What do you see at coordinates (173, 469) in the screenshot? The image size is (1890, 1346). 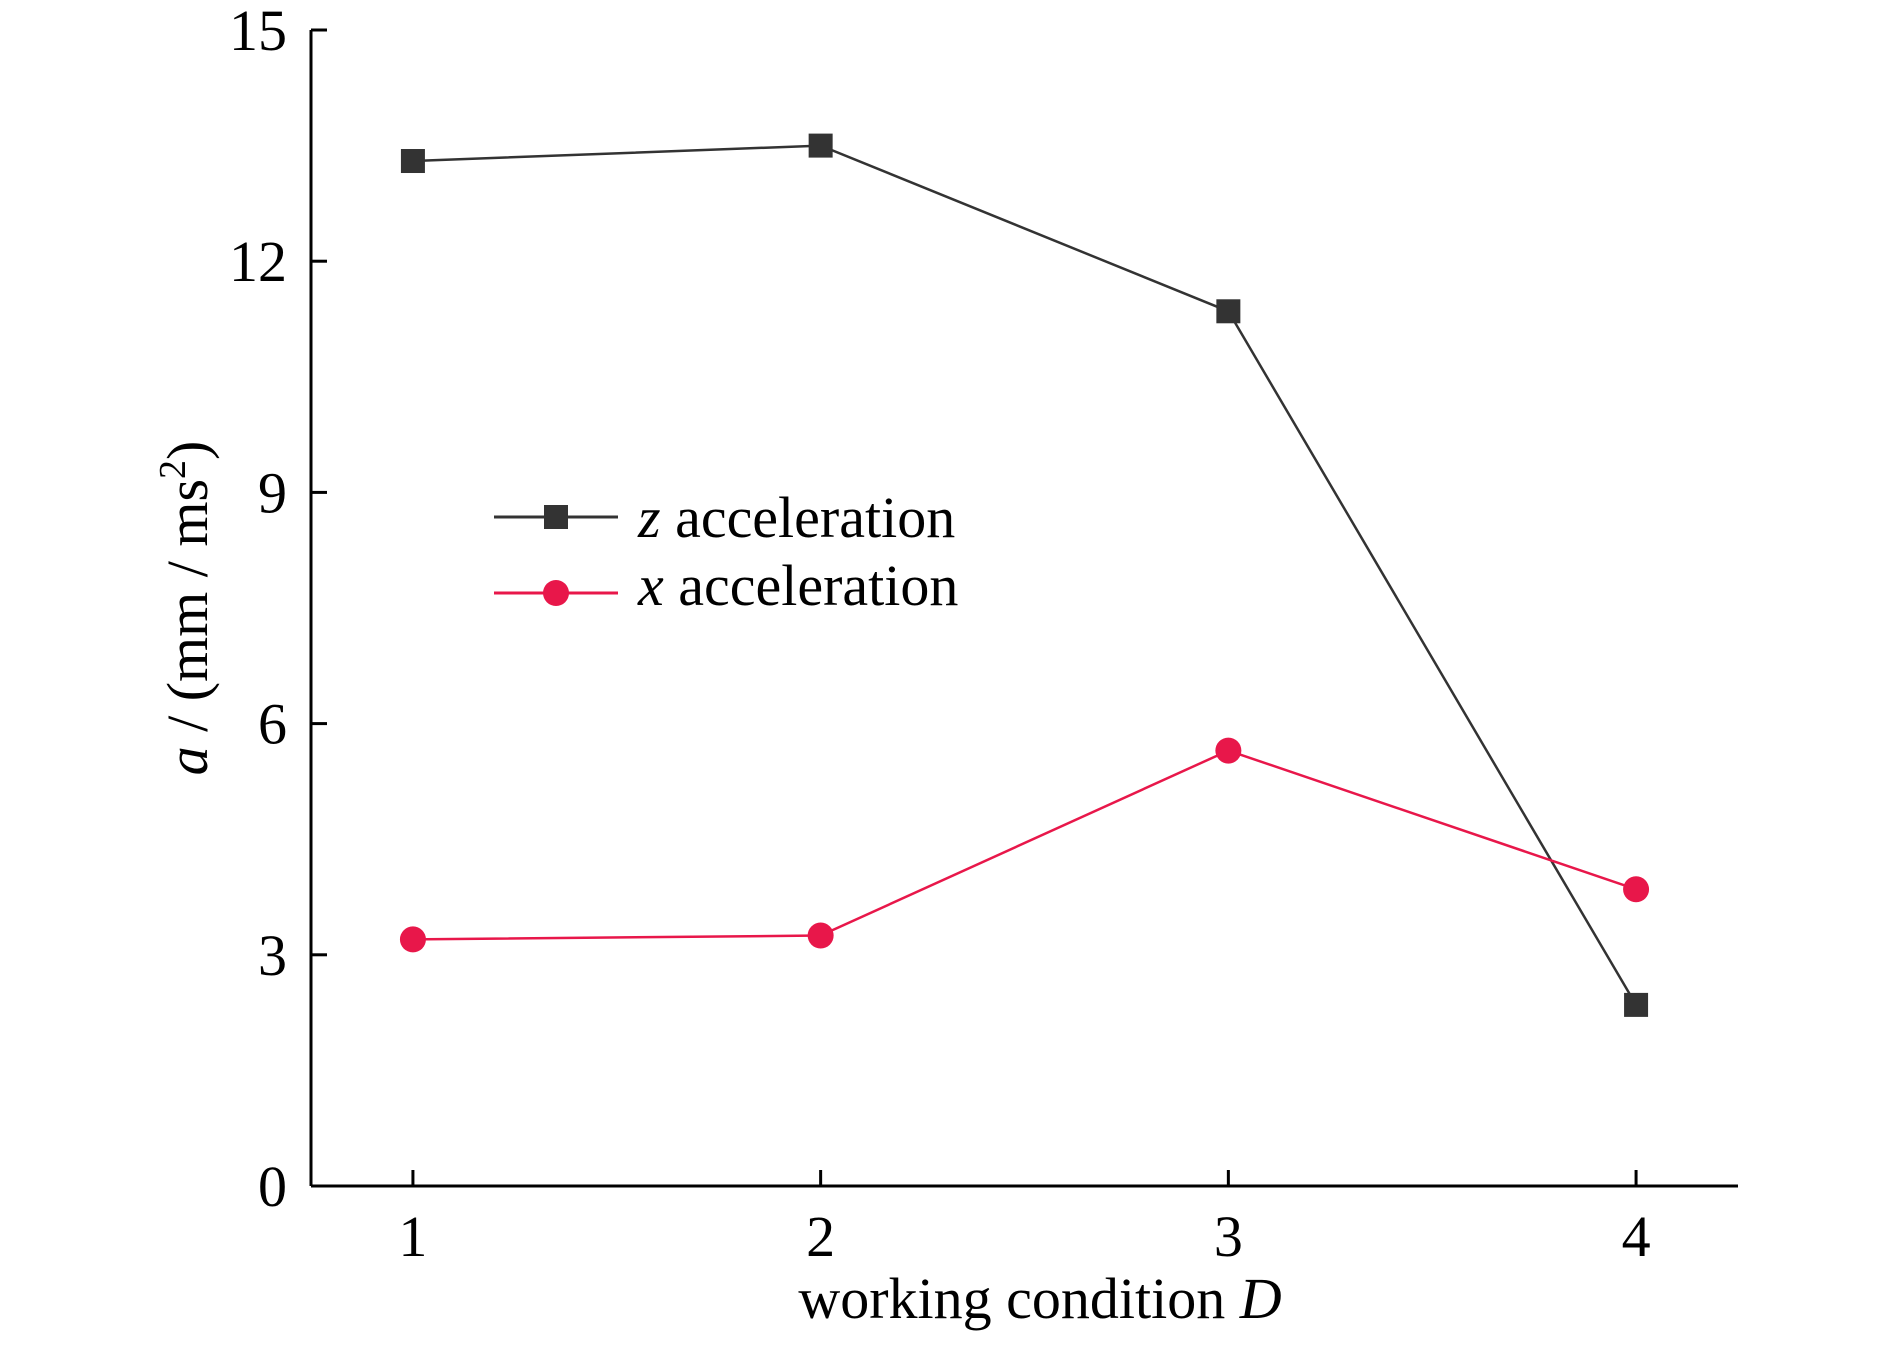 I see `y-axis-unit-sup: 2` at bounding box center [173, 469].